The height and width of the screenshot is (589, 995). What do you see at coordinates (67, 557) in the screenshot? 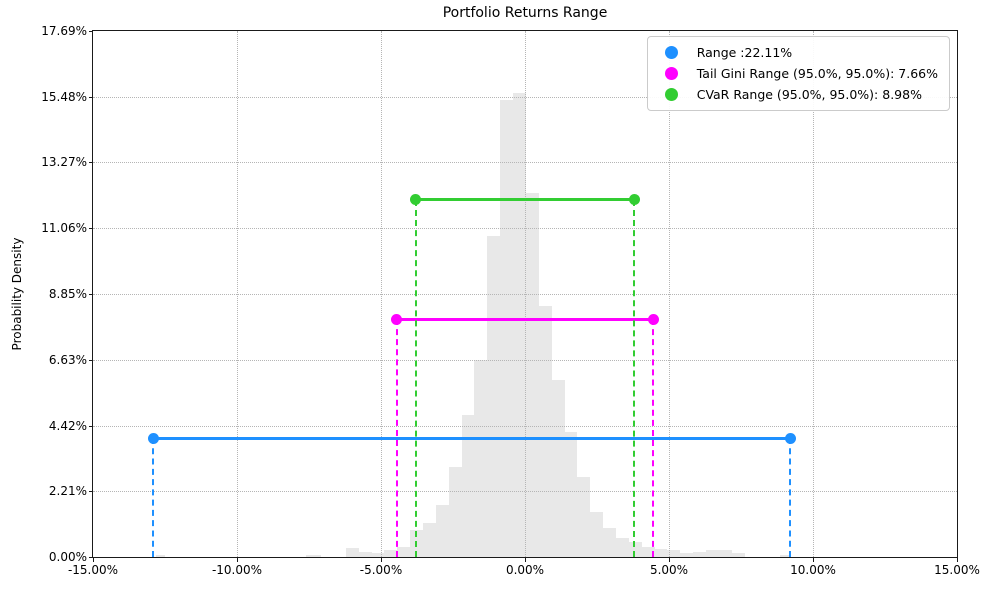
I see `y-tick-label: 0.00%` at bounding box center [67, 557].